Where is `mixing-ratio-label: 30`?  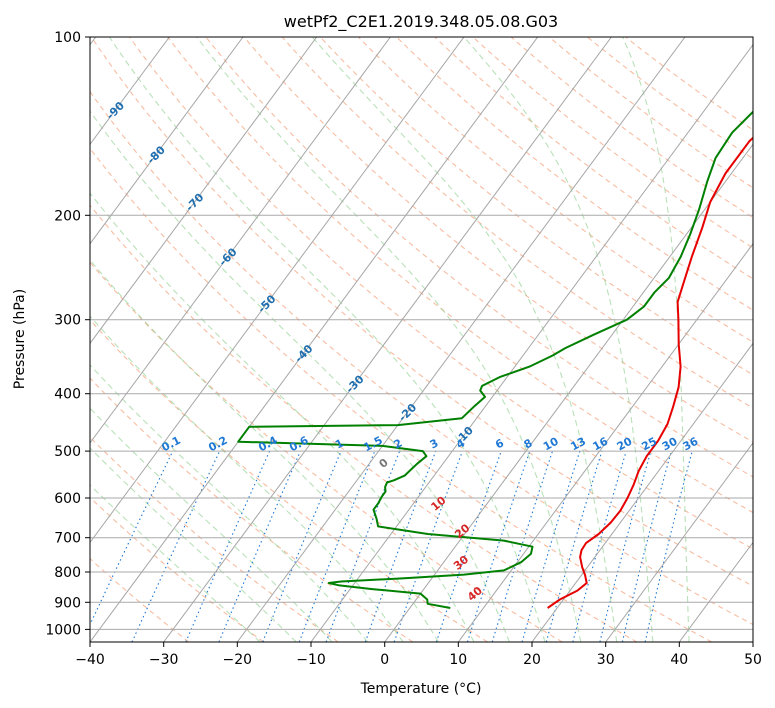
mixing-ratio-label: 30 is located at coordinates (670, 444).